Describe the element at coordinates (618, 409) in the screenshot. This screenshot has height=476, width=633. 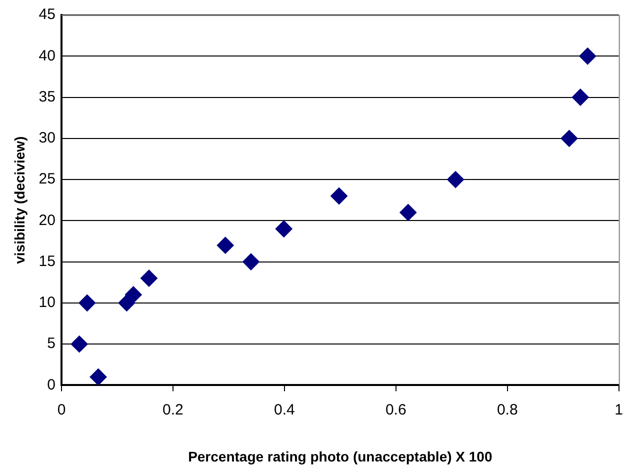
I see `x-tick-label: 1` at that location.